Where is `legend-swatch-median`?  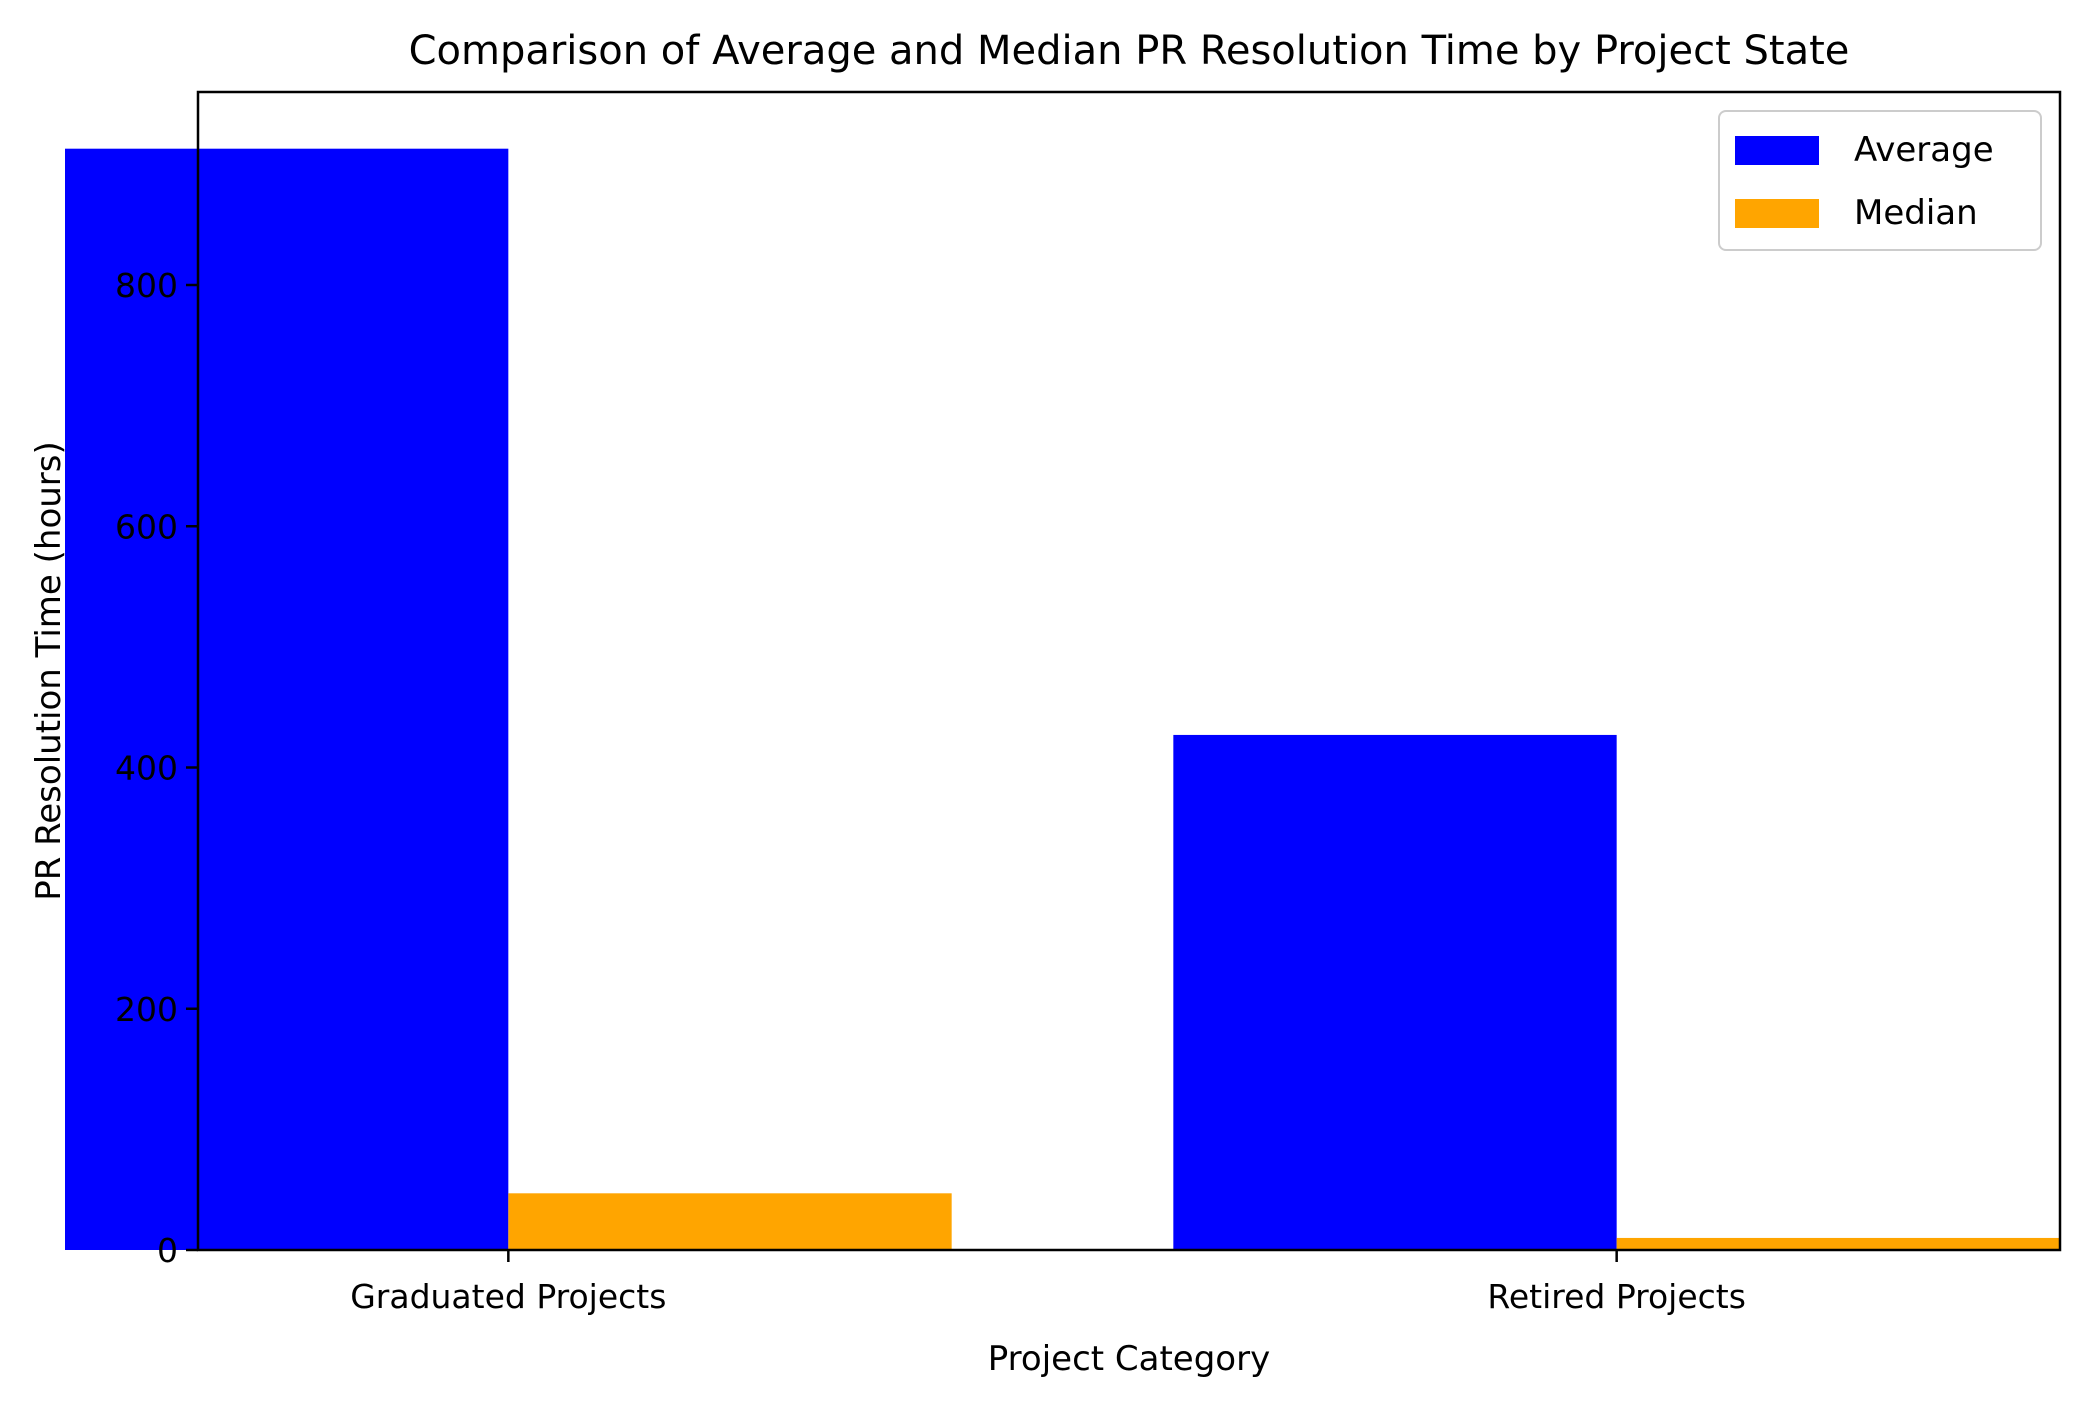 legend-swatch-median is located at coordinates (1777, 213).